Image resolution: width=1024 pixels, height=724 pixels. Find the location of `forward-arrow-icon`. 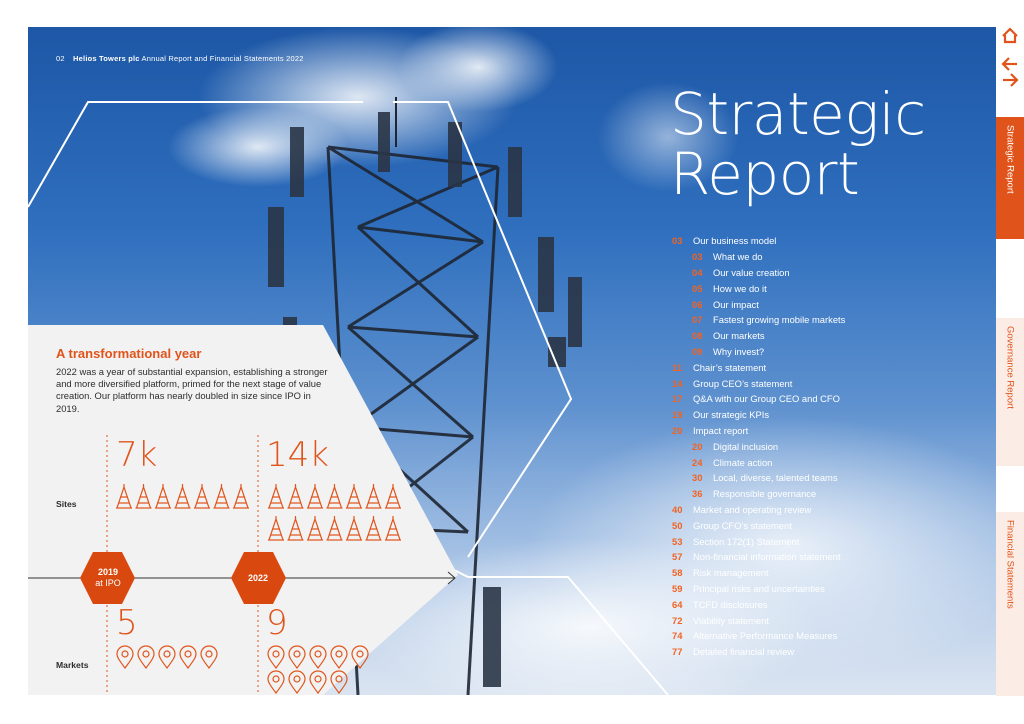

forward-arrow-icon is located at coordinates (1010, 80).